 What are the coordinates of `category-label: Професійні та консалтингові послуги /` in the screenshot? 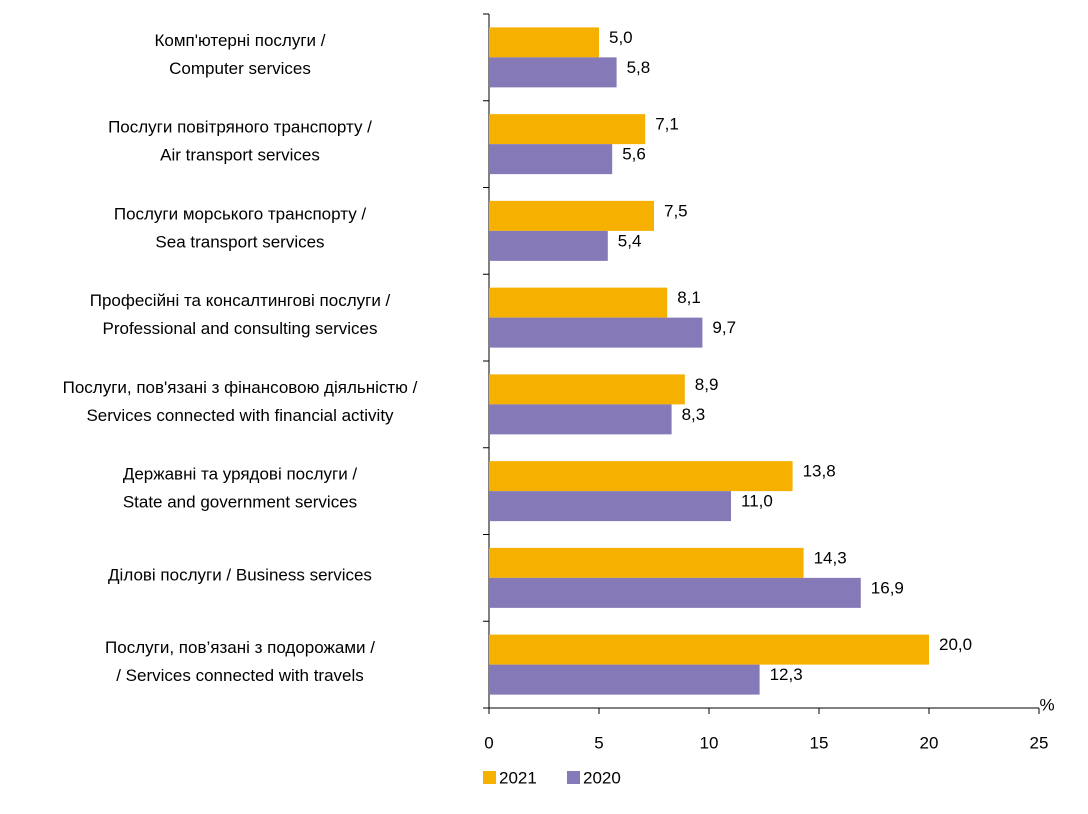 It's located at (240, 300).